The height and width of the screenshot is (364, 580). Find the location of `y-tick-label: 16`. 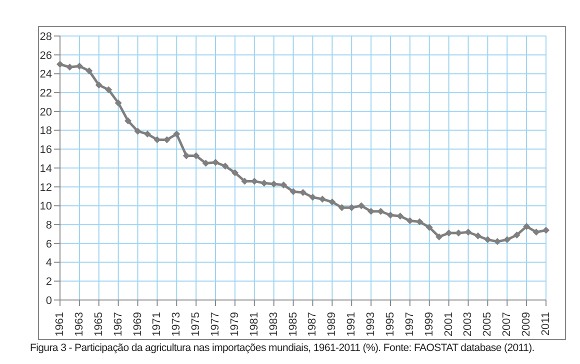

y-tick-label: 16 is located at coordinates (46, 150).